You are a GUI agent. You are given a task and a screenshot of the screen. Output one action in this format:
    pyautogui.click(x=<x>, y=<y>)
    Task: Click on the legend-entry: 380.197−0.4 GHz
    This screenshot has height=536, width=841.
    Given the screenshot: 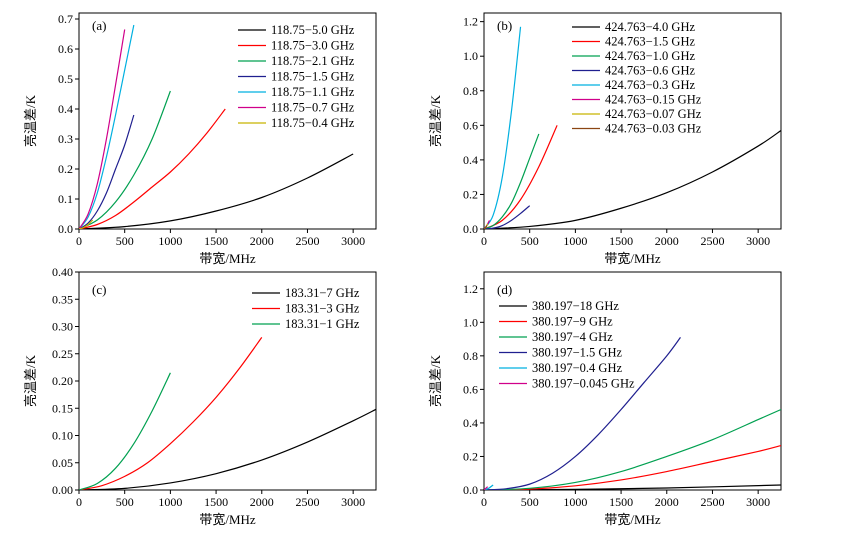 What is the action you would take?
    pyautogui.click(x=577, y=368)
    